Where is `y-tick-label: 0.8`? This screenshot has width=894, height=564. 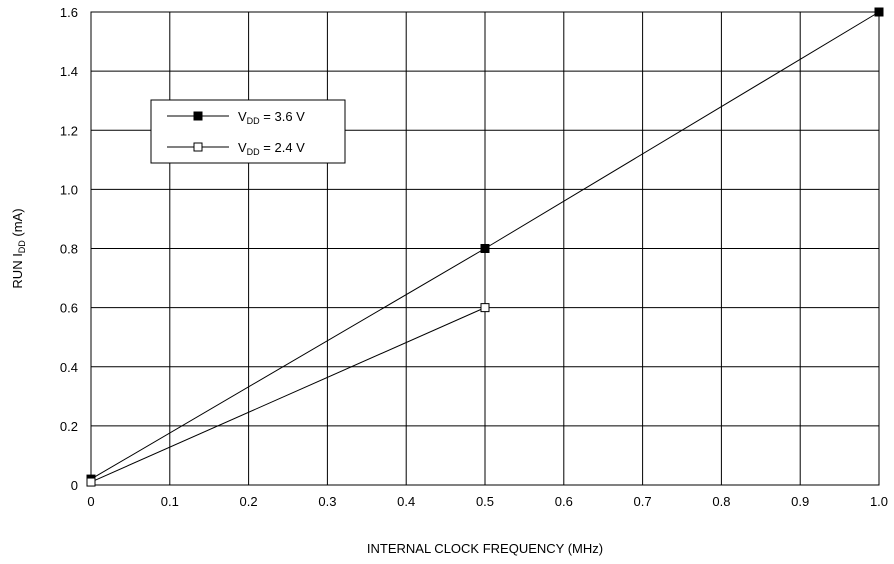 y-tick-label: 0.8 is located at coordinates (69, 249).